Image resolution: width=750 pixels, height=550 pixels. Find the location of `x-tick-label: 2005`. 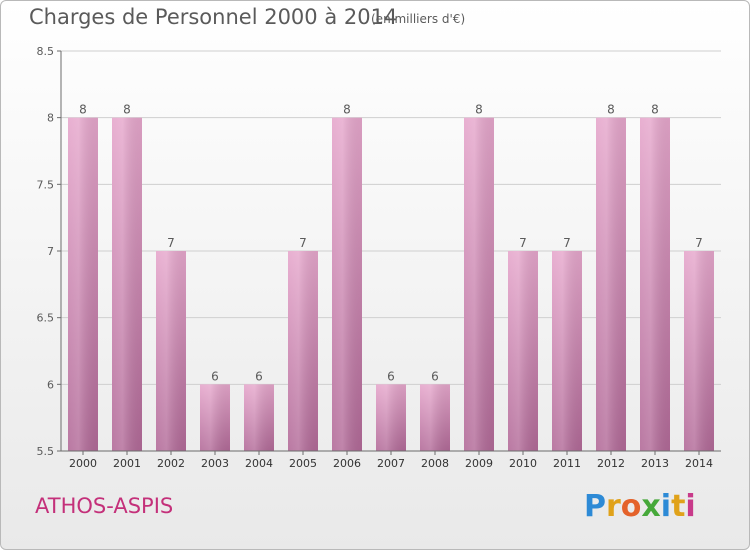

x-tick-label: 2005 is located at coordinates (303, 463).